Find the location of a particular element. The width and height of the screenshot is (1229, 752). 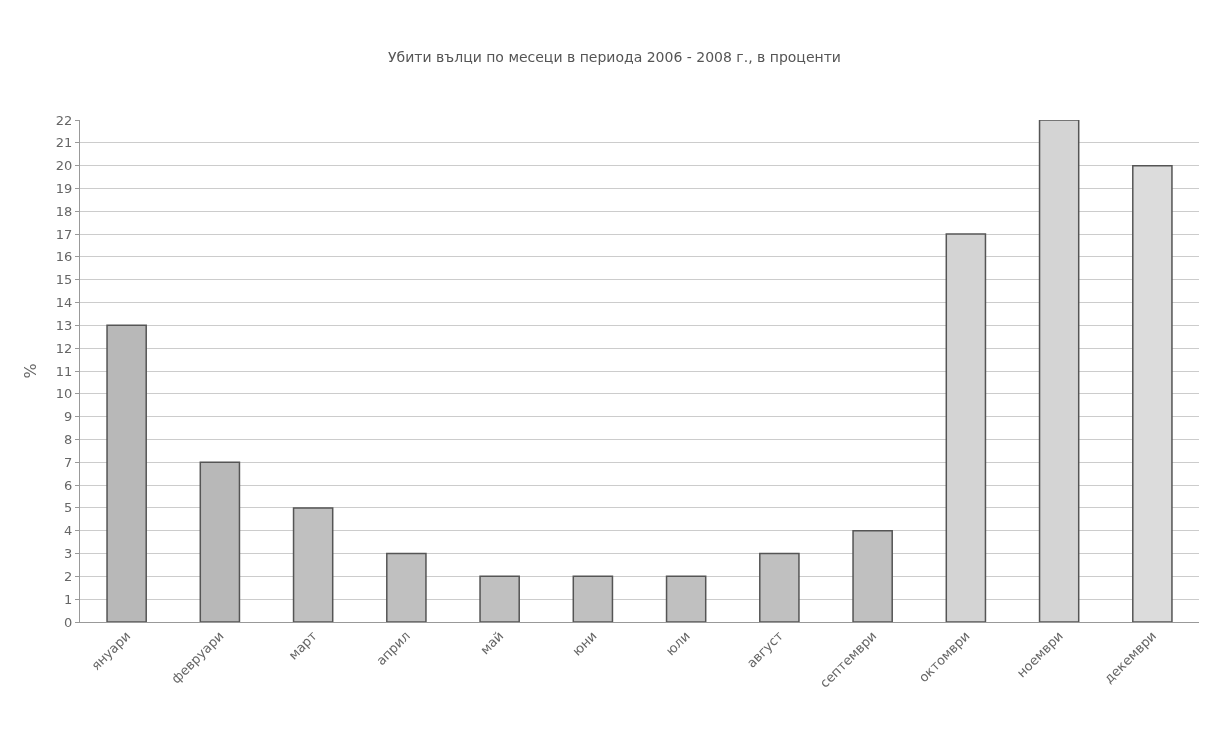

y-tick-label: 17 is located at coordinates (64, 234).